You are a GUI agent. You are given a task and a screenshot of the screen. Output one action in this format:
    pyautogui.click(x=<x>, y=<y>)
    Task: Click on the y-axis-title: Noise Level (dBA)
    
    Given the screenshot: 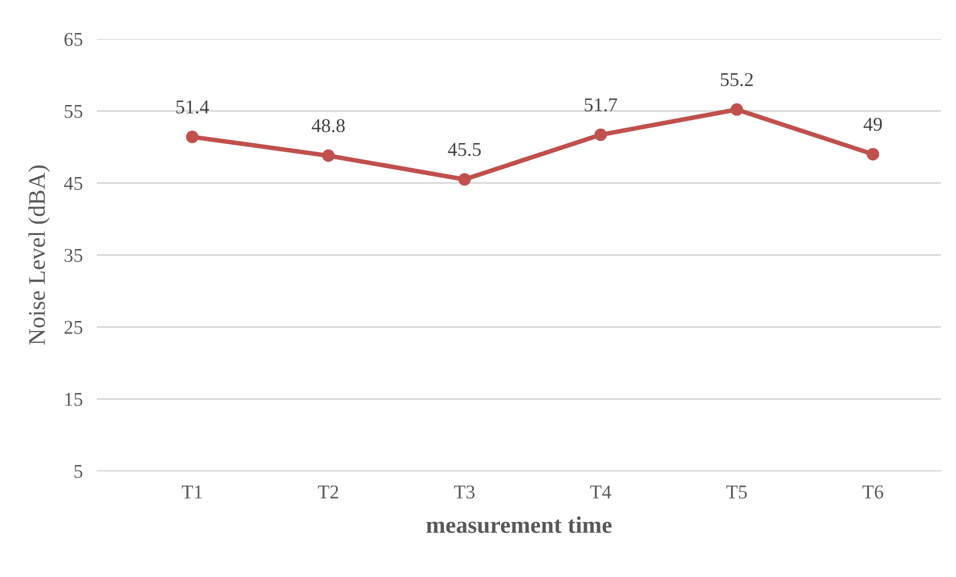 What is the action you would take?
    pyautogui.click(x=39, y=255)
    